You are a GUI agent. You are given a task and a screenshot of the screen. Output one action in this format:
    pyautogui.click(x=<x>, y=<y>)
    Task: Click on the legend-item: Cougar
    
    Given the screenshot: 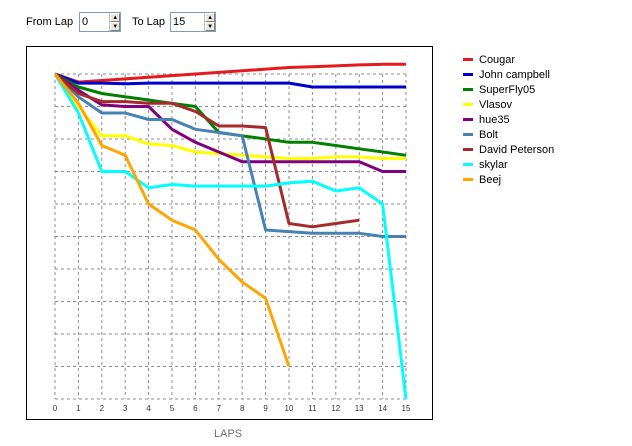 What is the action you would take?
    pyautogui.click(x=508, y=59)
    